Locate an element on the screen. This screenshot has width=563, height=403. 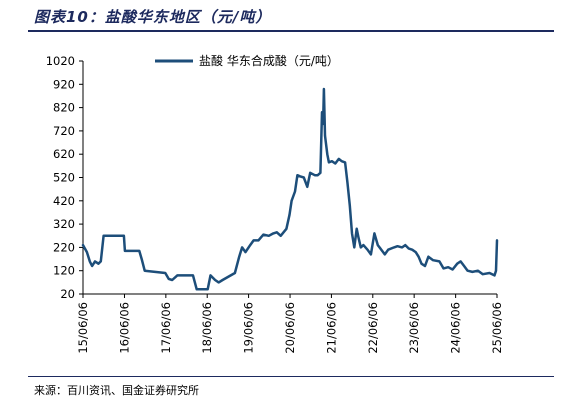
source-rule is located at coordinates (291, 376).